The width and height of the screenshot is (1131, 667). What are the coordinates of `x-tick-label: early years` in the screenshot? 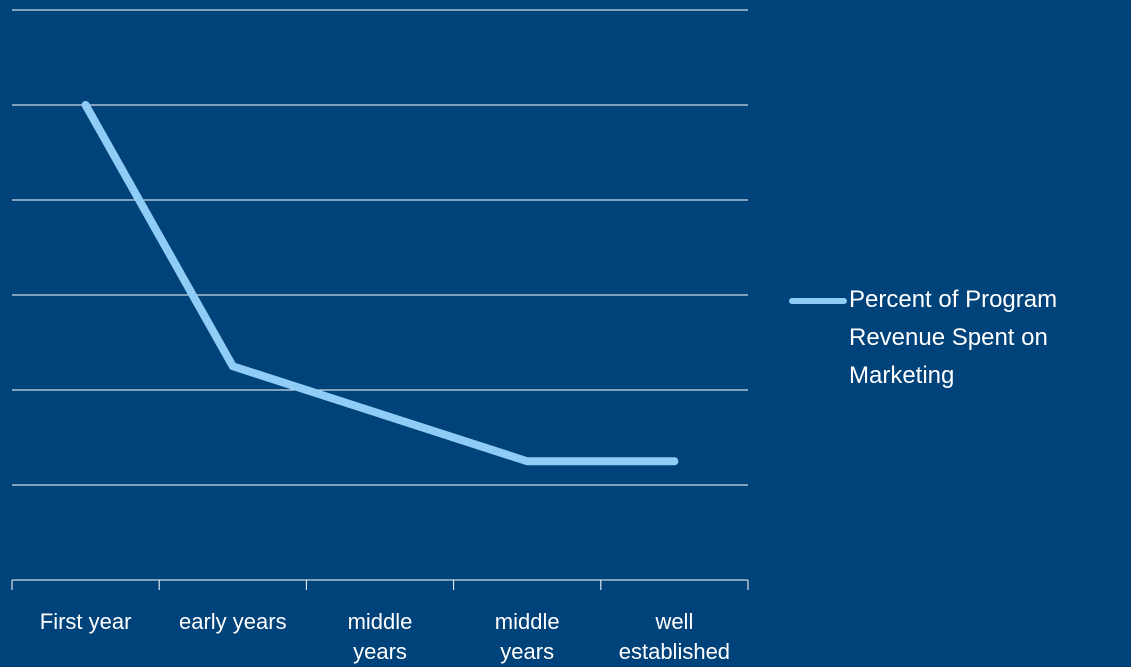 It's located at (233, 621).